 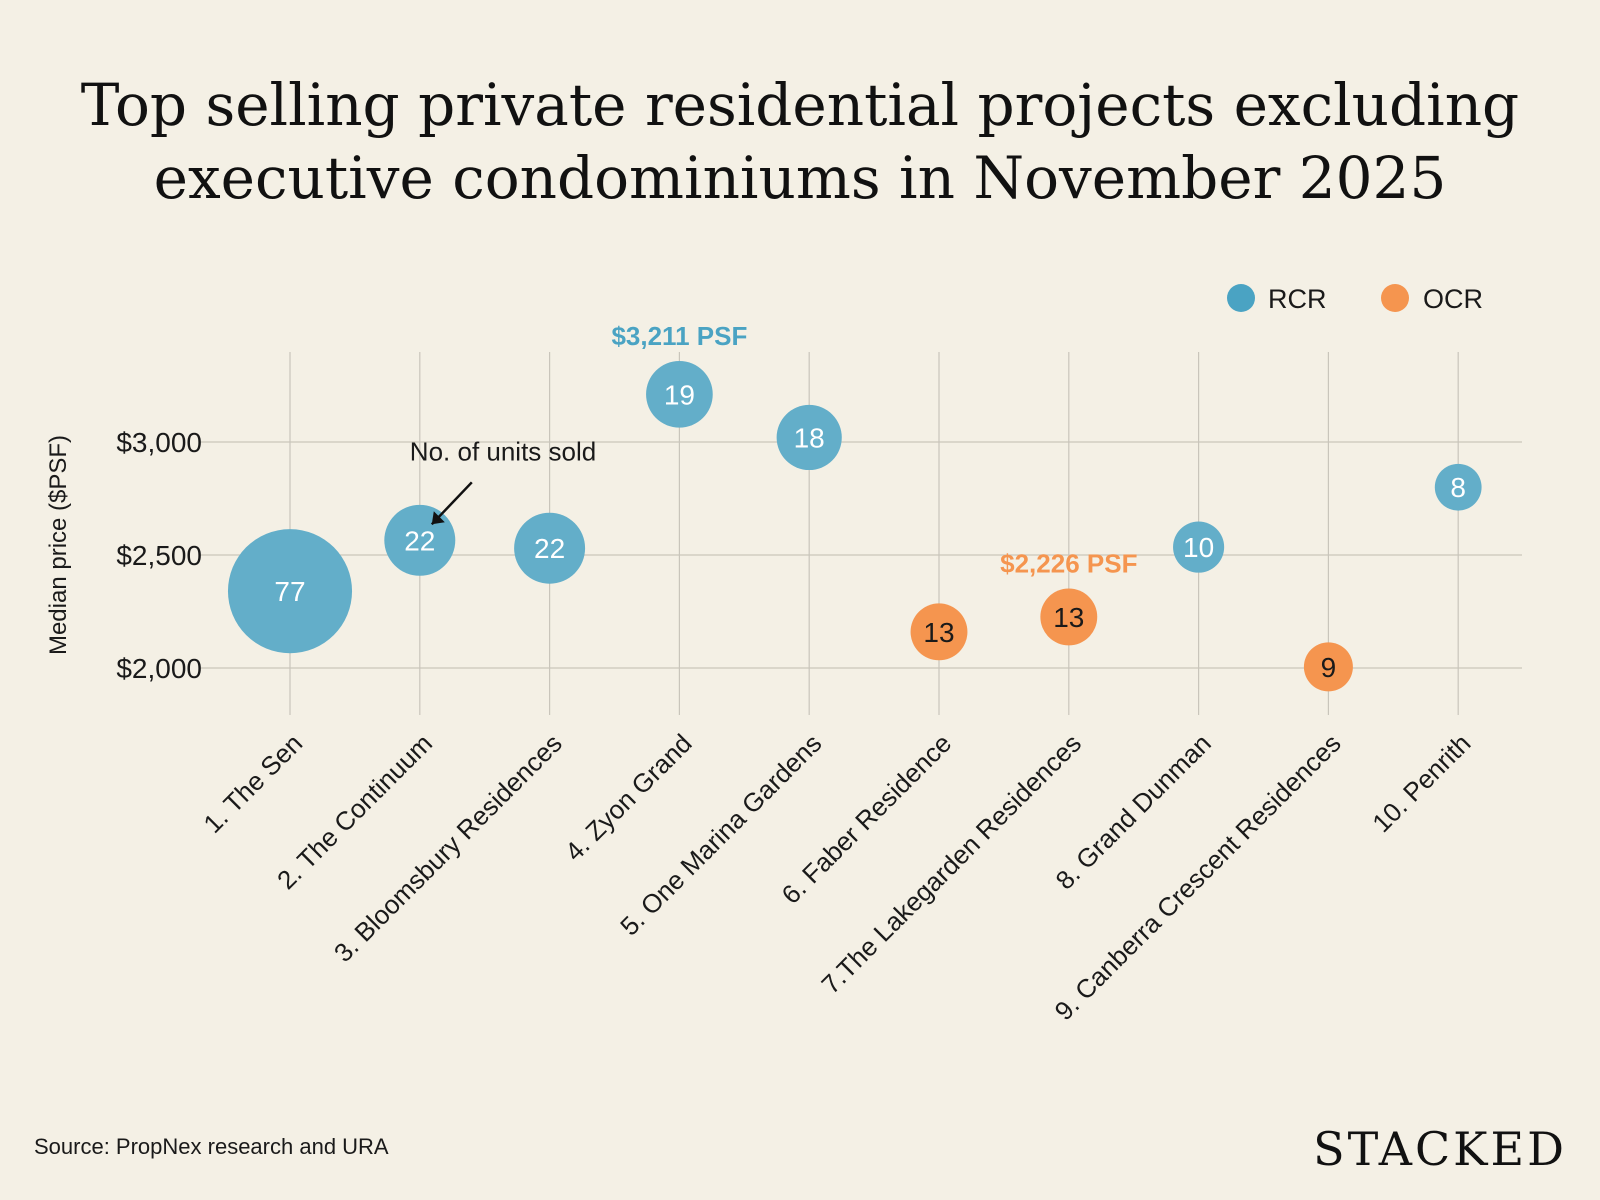 I want to click on bubble-4-zyon-grand, so click(x=679, y=394).